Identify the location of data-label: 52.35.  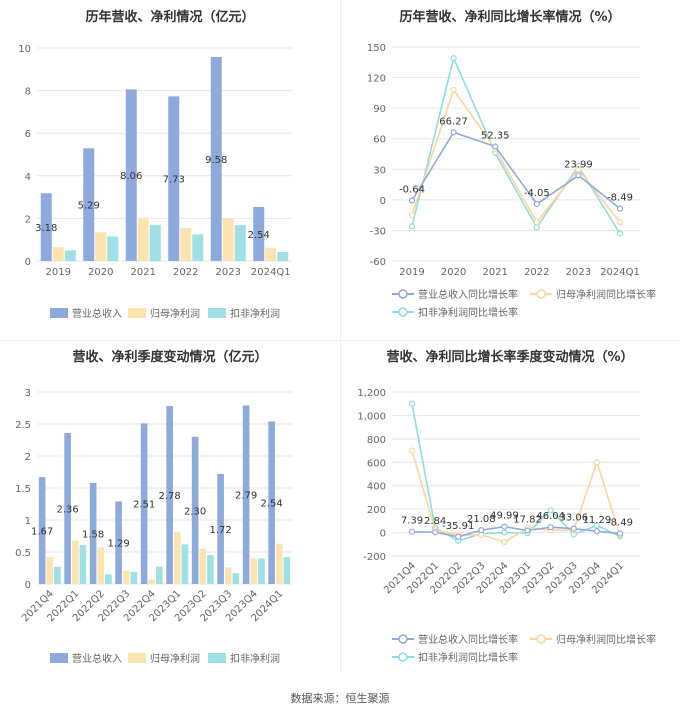
(495, 136).